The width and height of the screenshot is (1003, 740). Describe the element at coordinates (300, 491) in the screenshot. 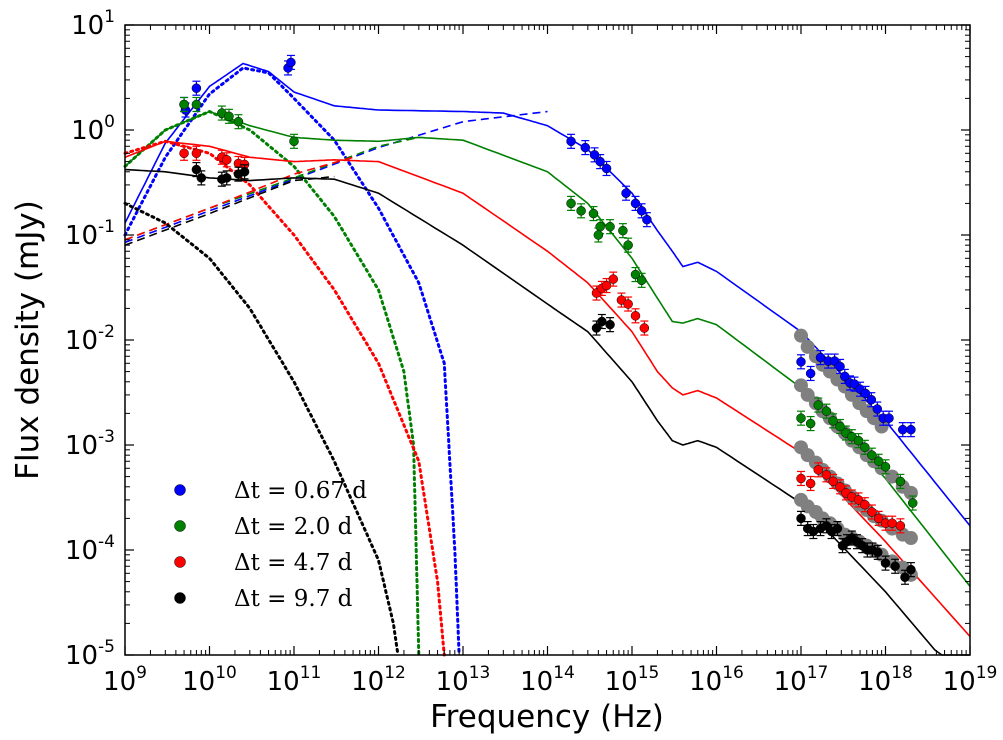

I see `legend-label: Δt = 0.67 d` at that location.